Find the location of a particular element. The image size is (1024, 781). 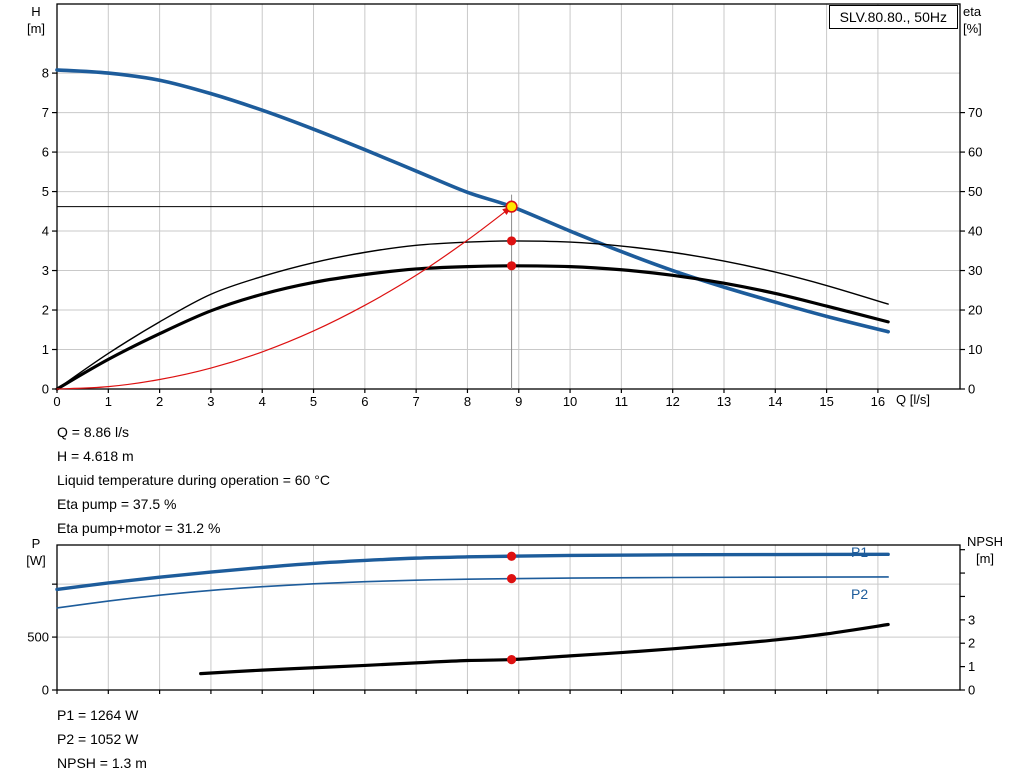

tick-label: 70 is located at coordinates (975, 112).